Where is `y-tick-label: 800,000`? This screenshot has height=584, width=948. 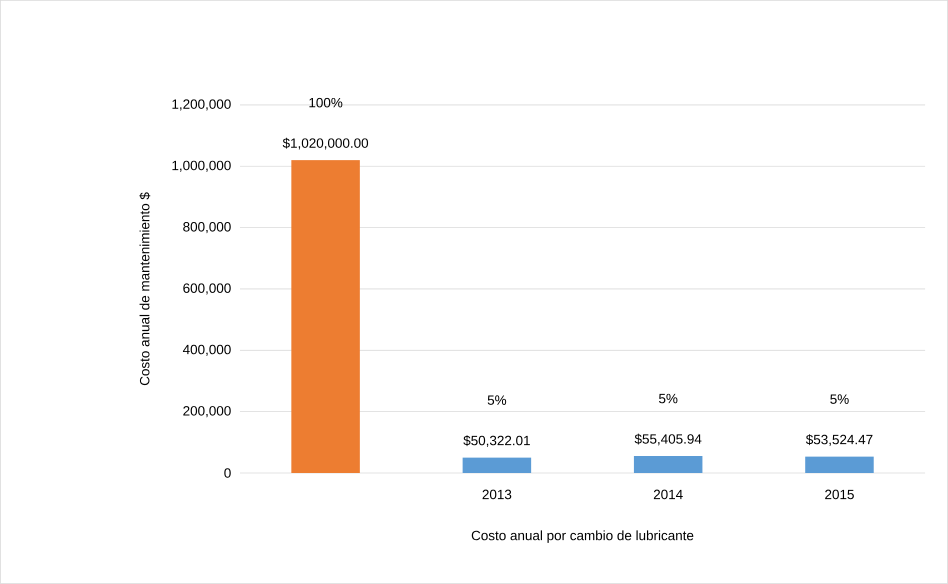
y-tick-label: 800,000 is located at coordinates (207, 228).